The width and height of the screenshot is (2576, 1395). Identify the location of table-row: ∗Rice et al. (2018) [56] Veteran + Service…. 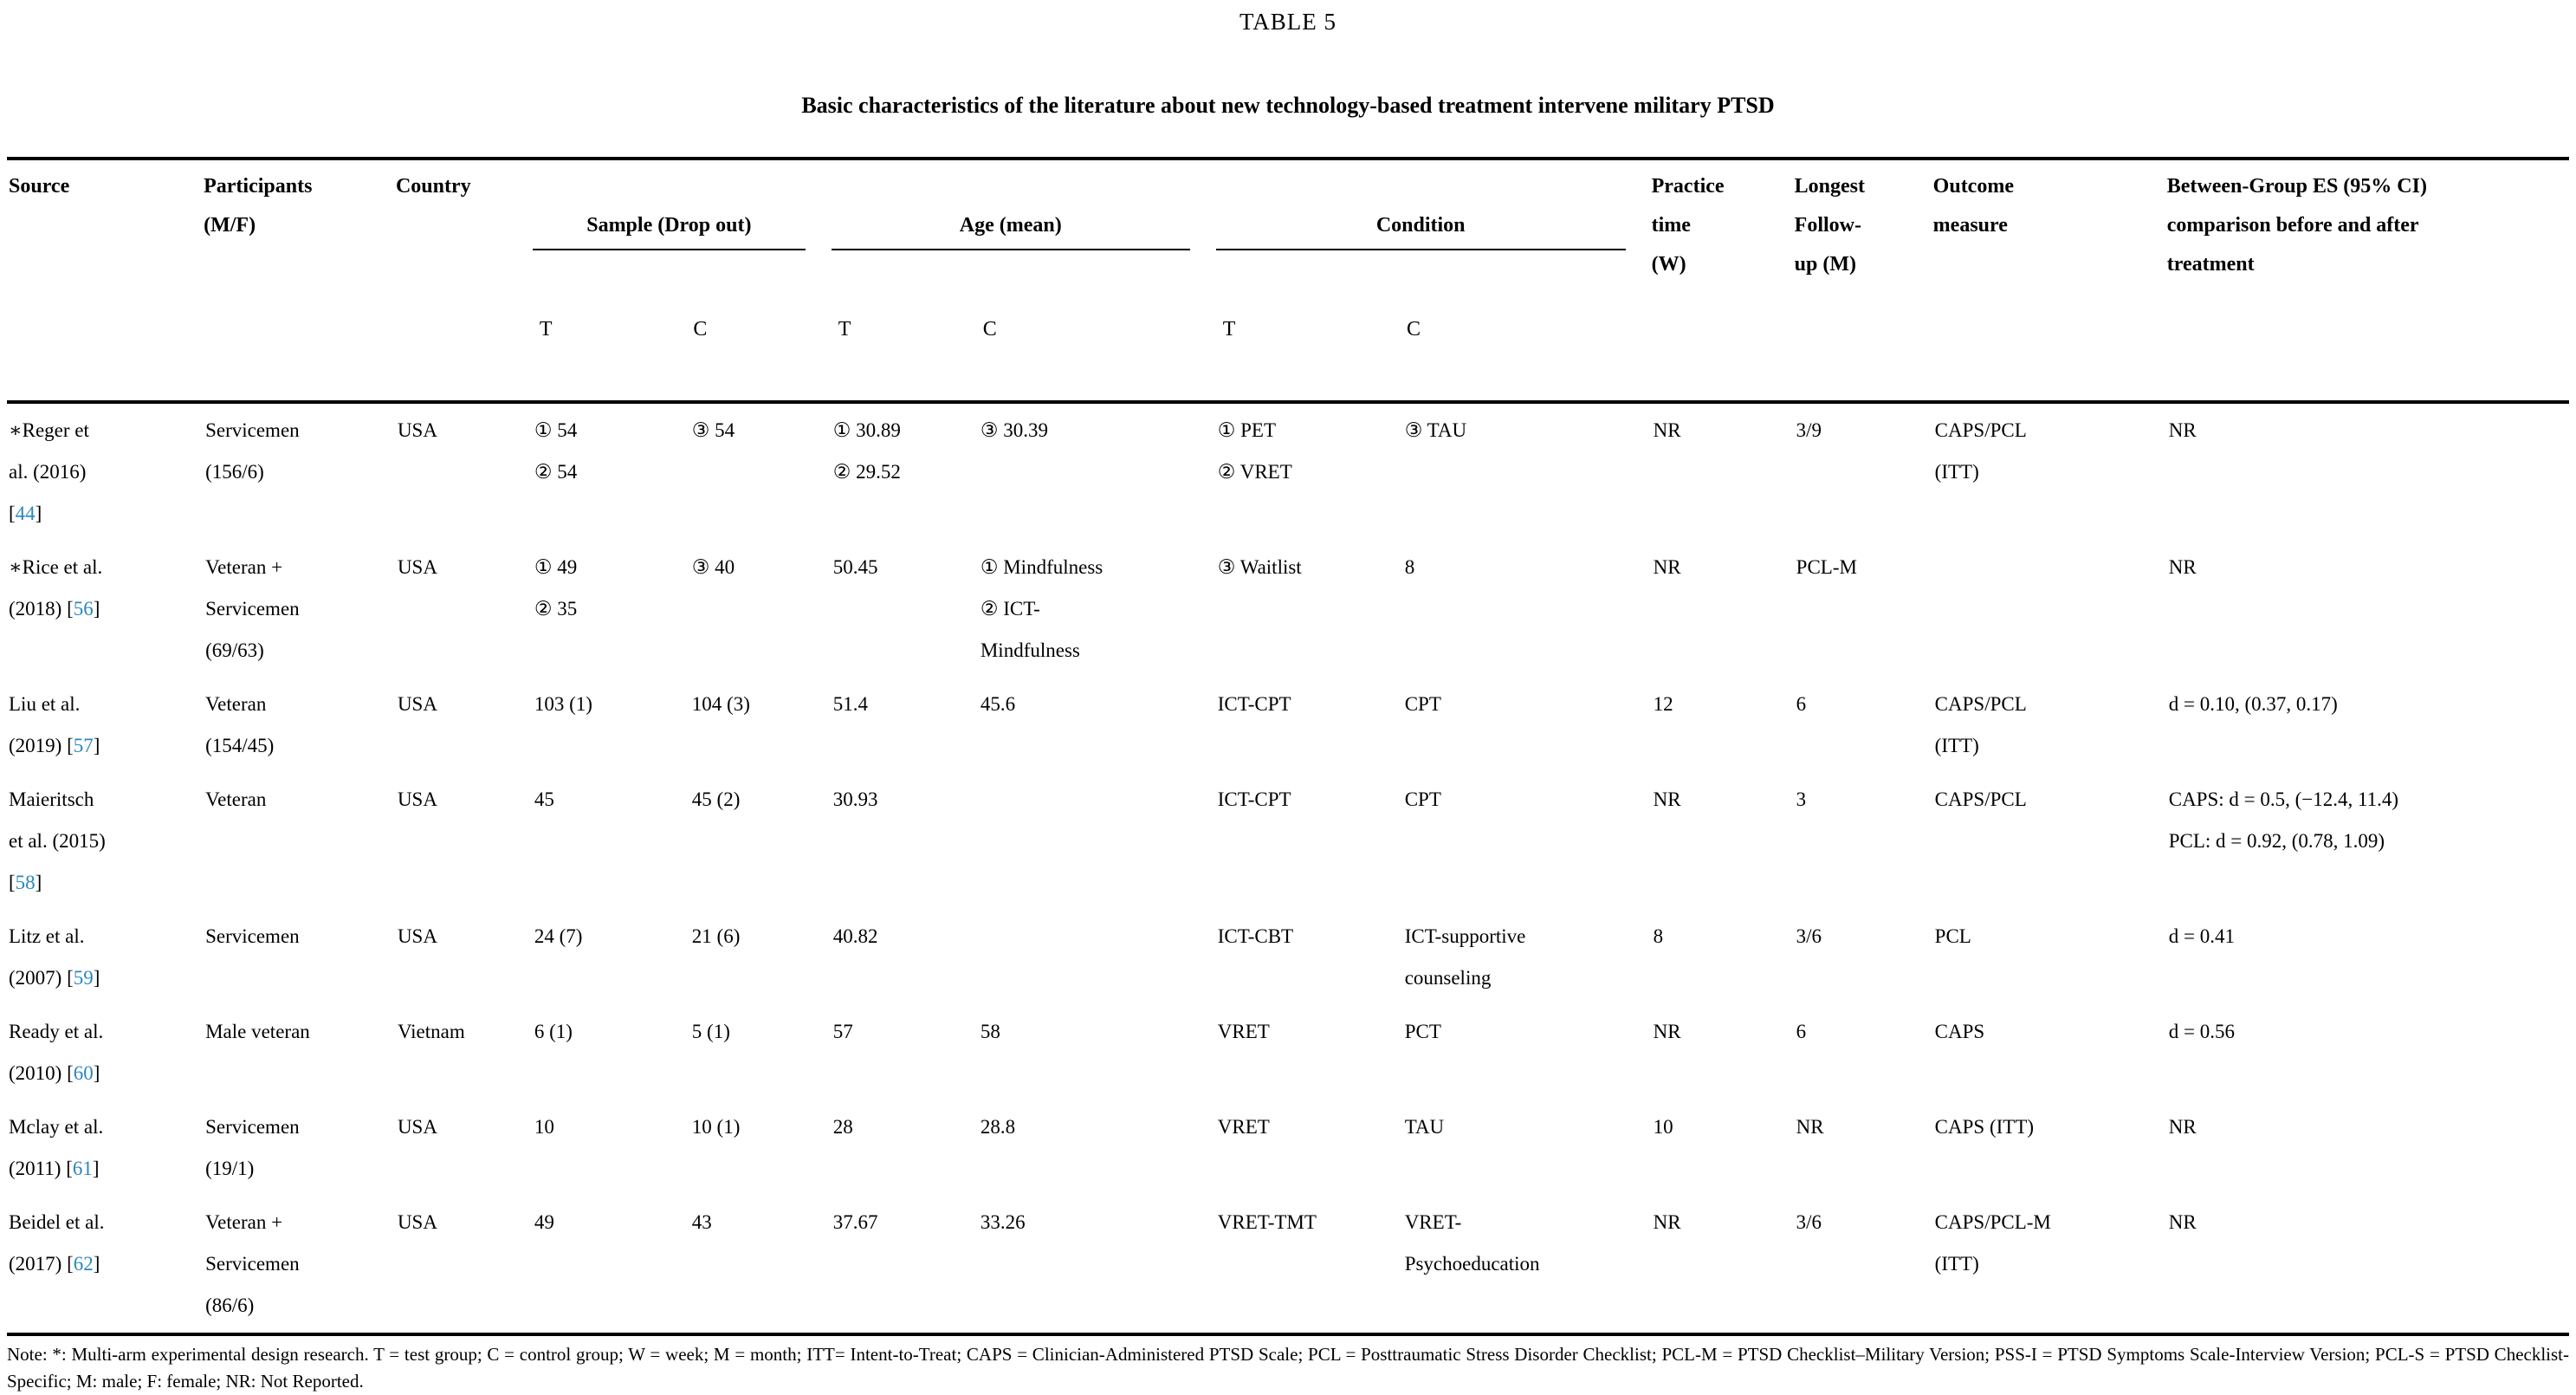
(1288, 609).